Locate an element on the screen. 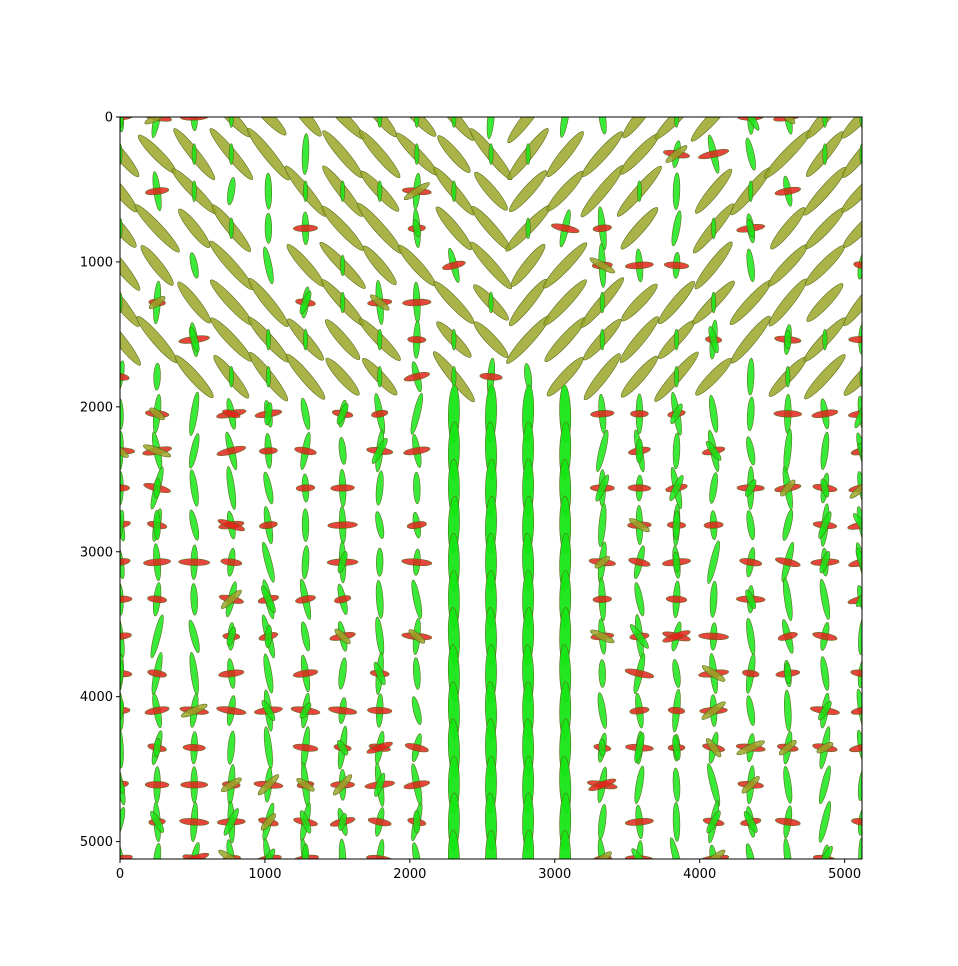 The height and width of the screenshot is (966, 958). y-tick-label: 0 is located at coordinates (109, 118).